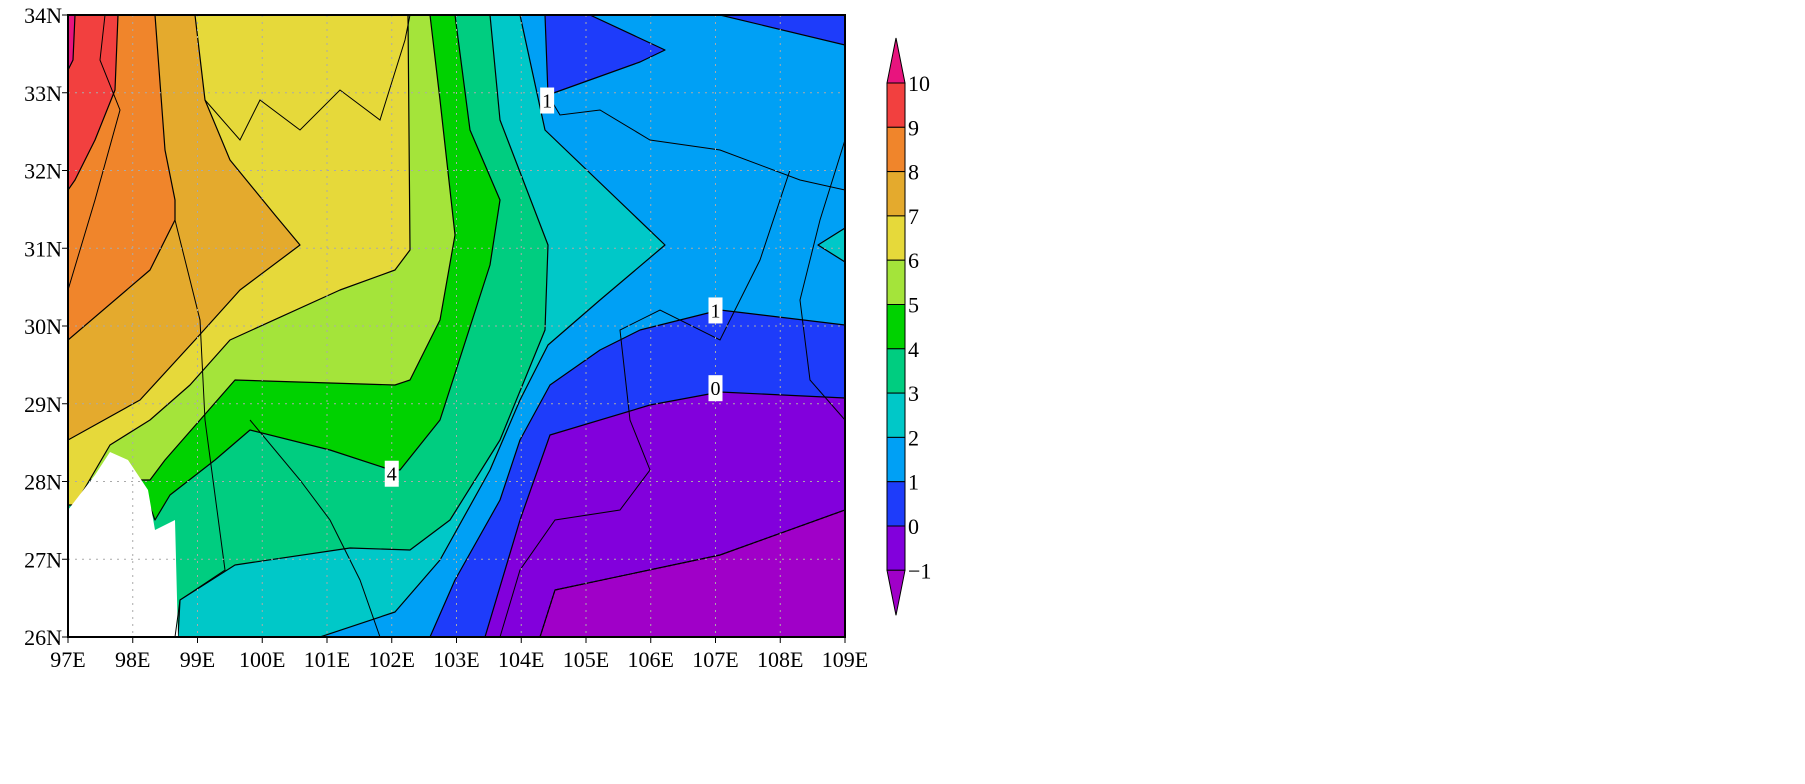  I want to click on x-tick-label: 101E, so click(327, 659).